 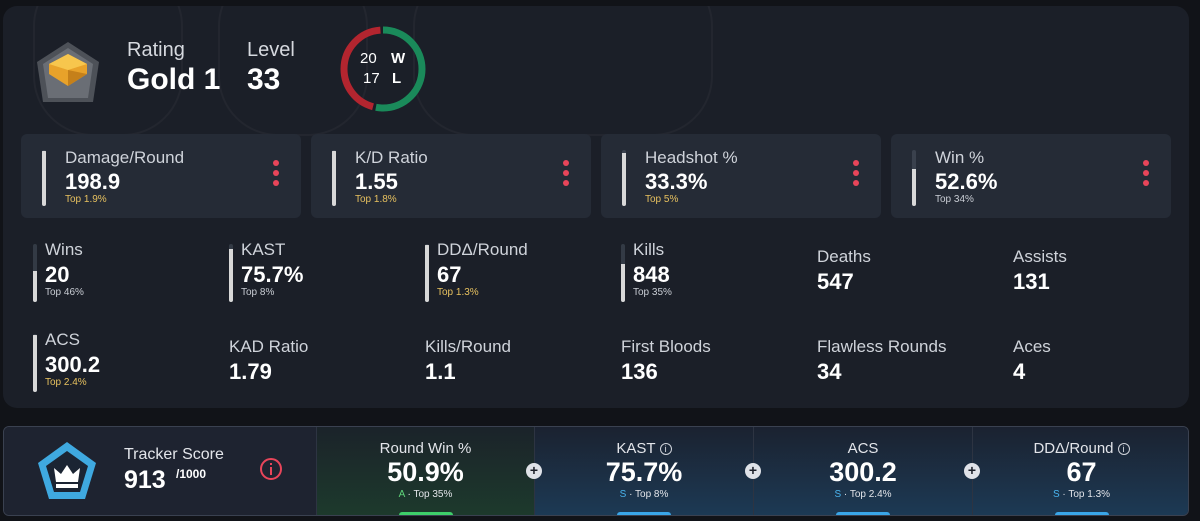 What do you see at coordinates (563, 71) in the screenshot?
I see `background-decoration` at bounding box center [563, 71].